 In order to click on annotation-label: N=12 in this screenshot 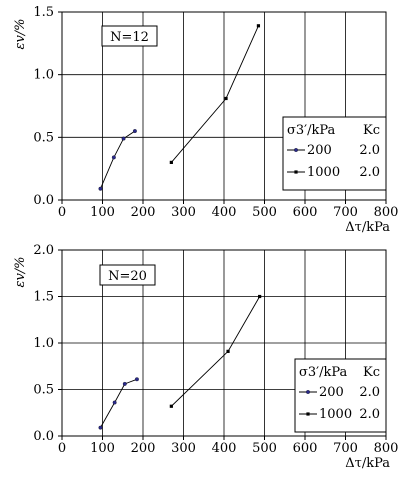, I will do `click(129, 37)`.